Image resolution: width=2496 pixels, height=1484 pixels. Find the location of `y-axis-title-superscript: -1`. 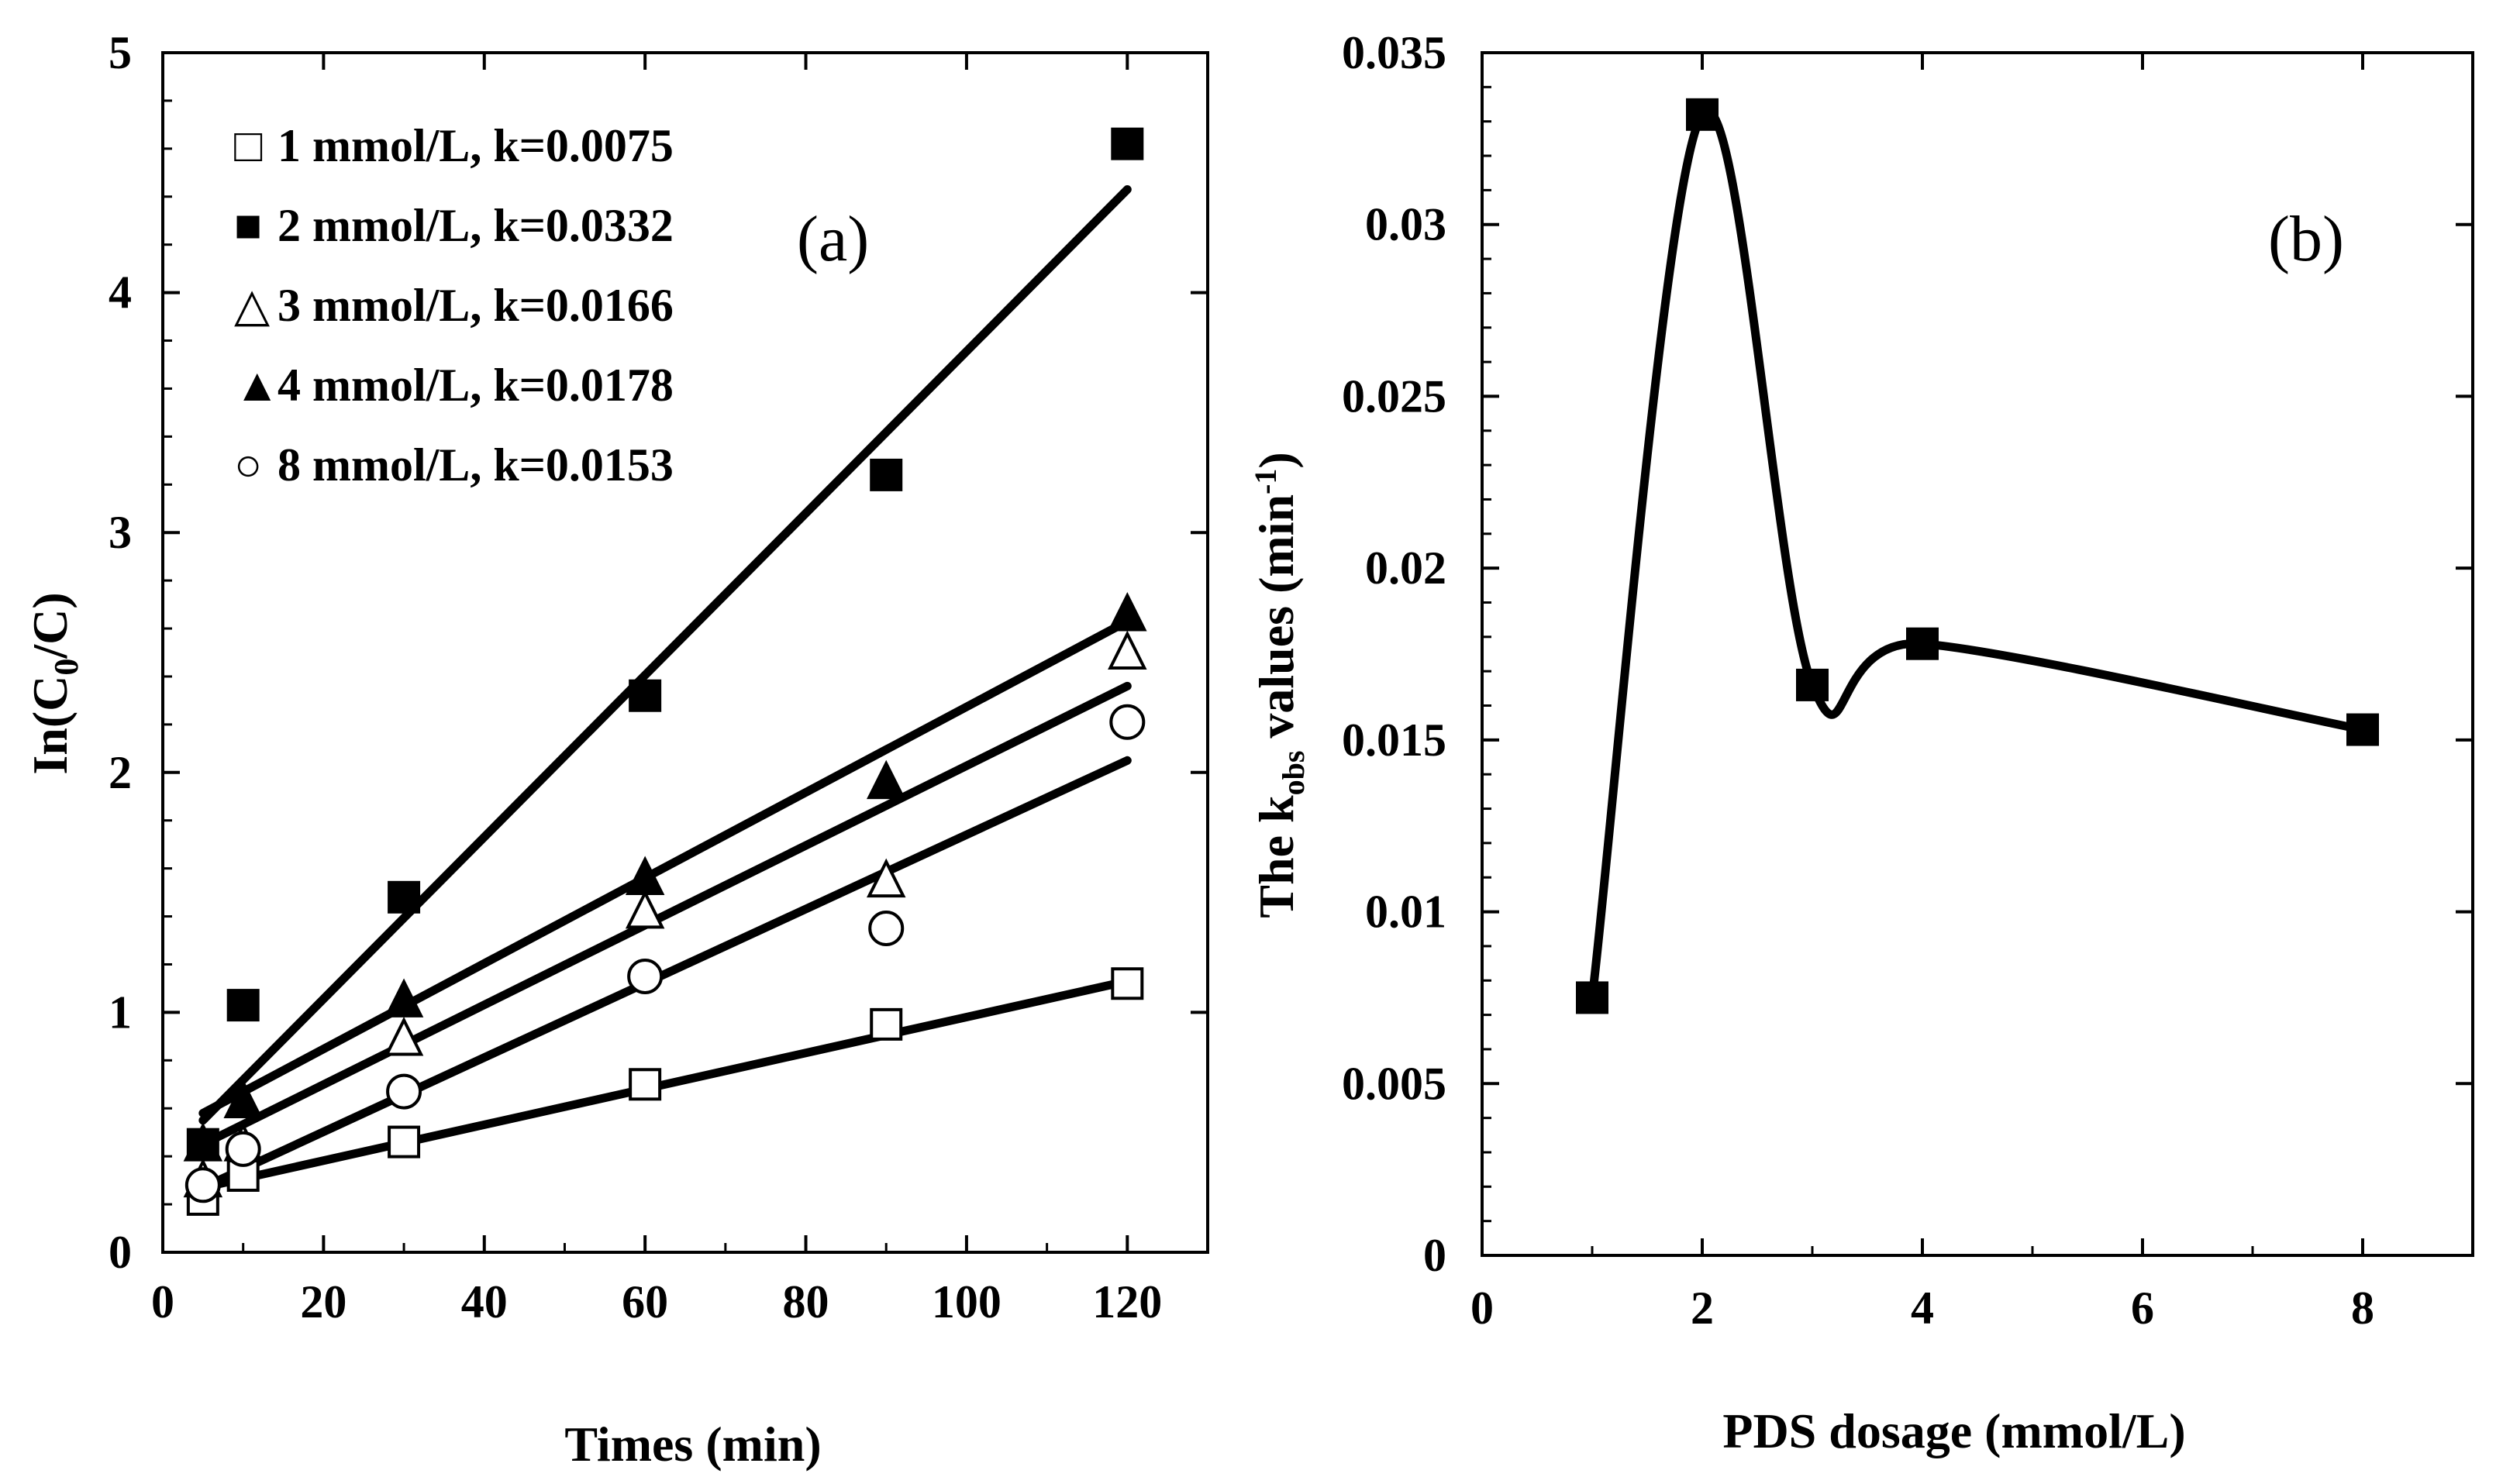

y-axis-title-superscript: -1 is located at coordinates (1265, 481).